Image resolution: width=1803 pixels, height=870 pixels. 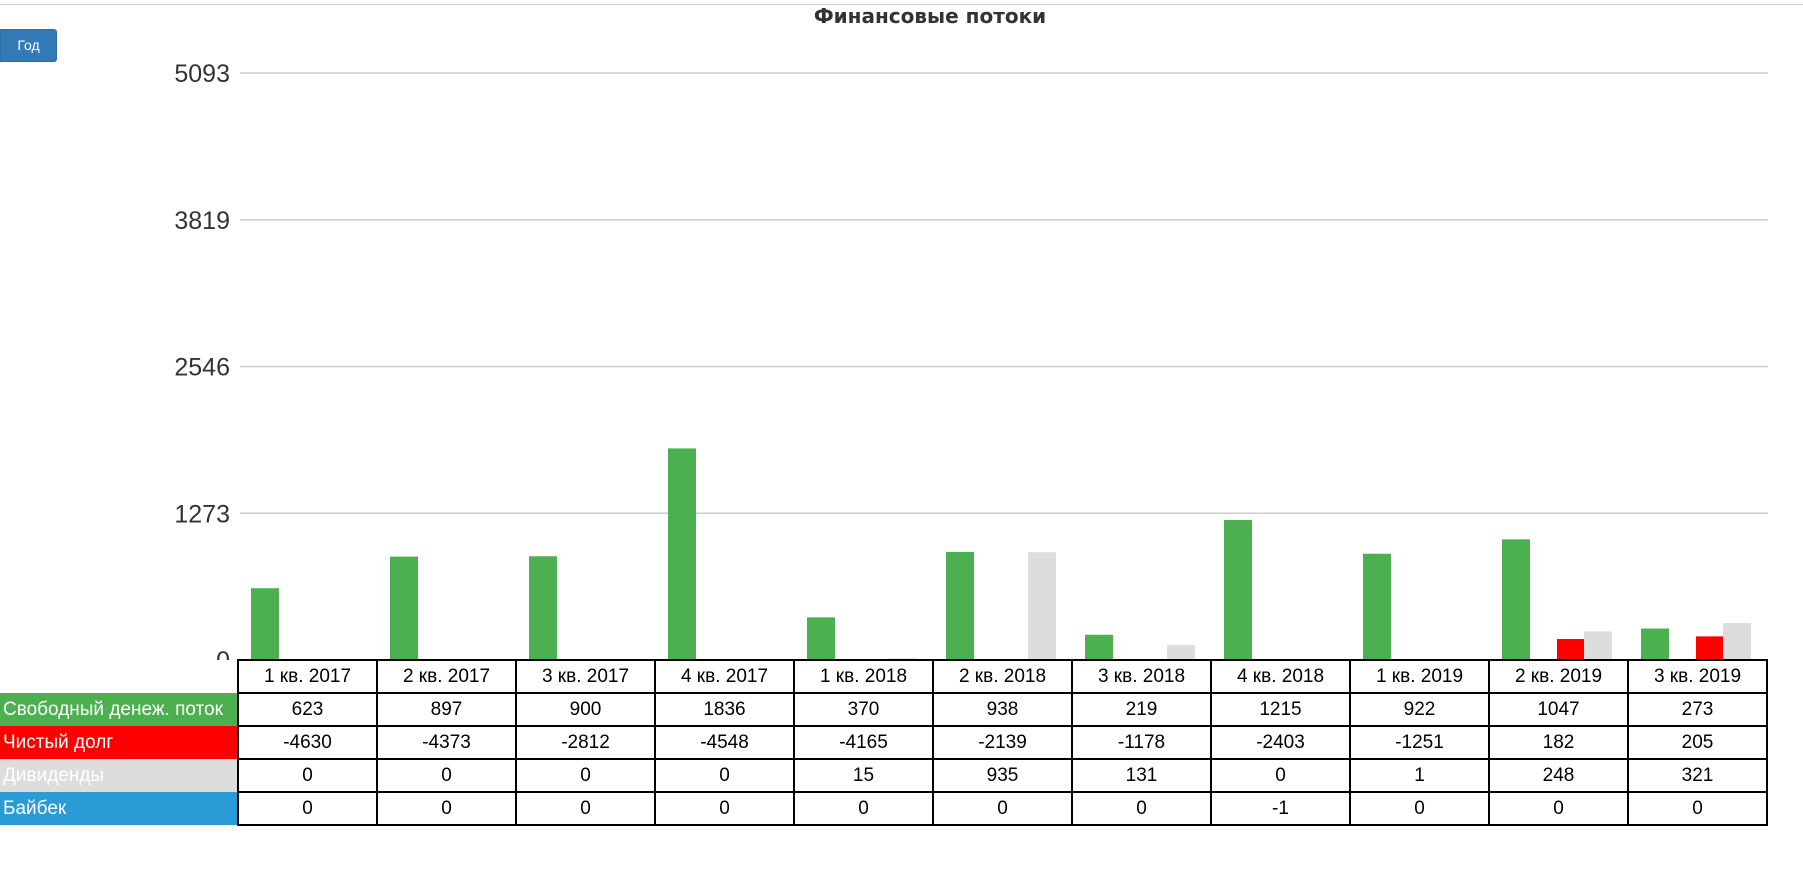 What do you see at coordinates (863, 709) in the screenshot?
I see `data-label: 370` at bounding box center [863, 709].